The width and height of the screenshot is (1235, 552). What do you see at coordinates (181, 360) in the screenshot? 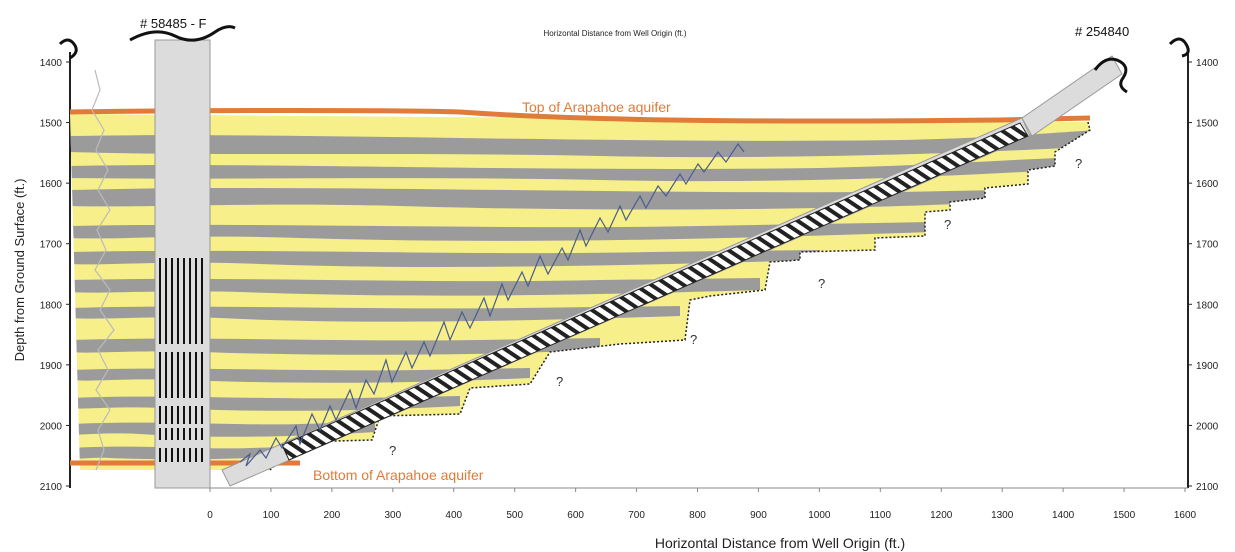
I see `screen-interval-lines` at bounding box center [181, 360].